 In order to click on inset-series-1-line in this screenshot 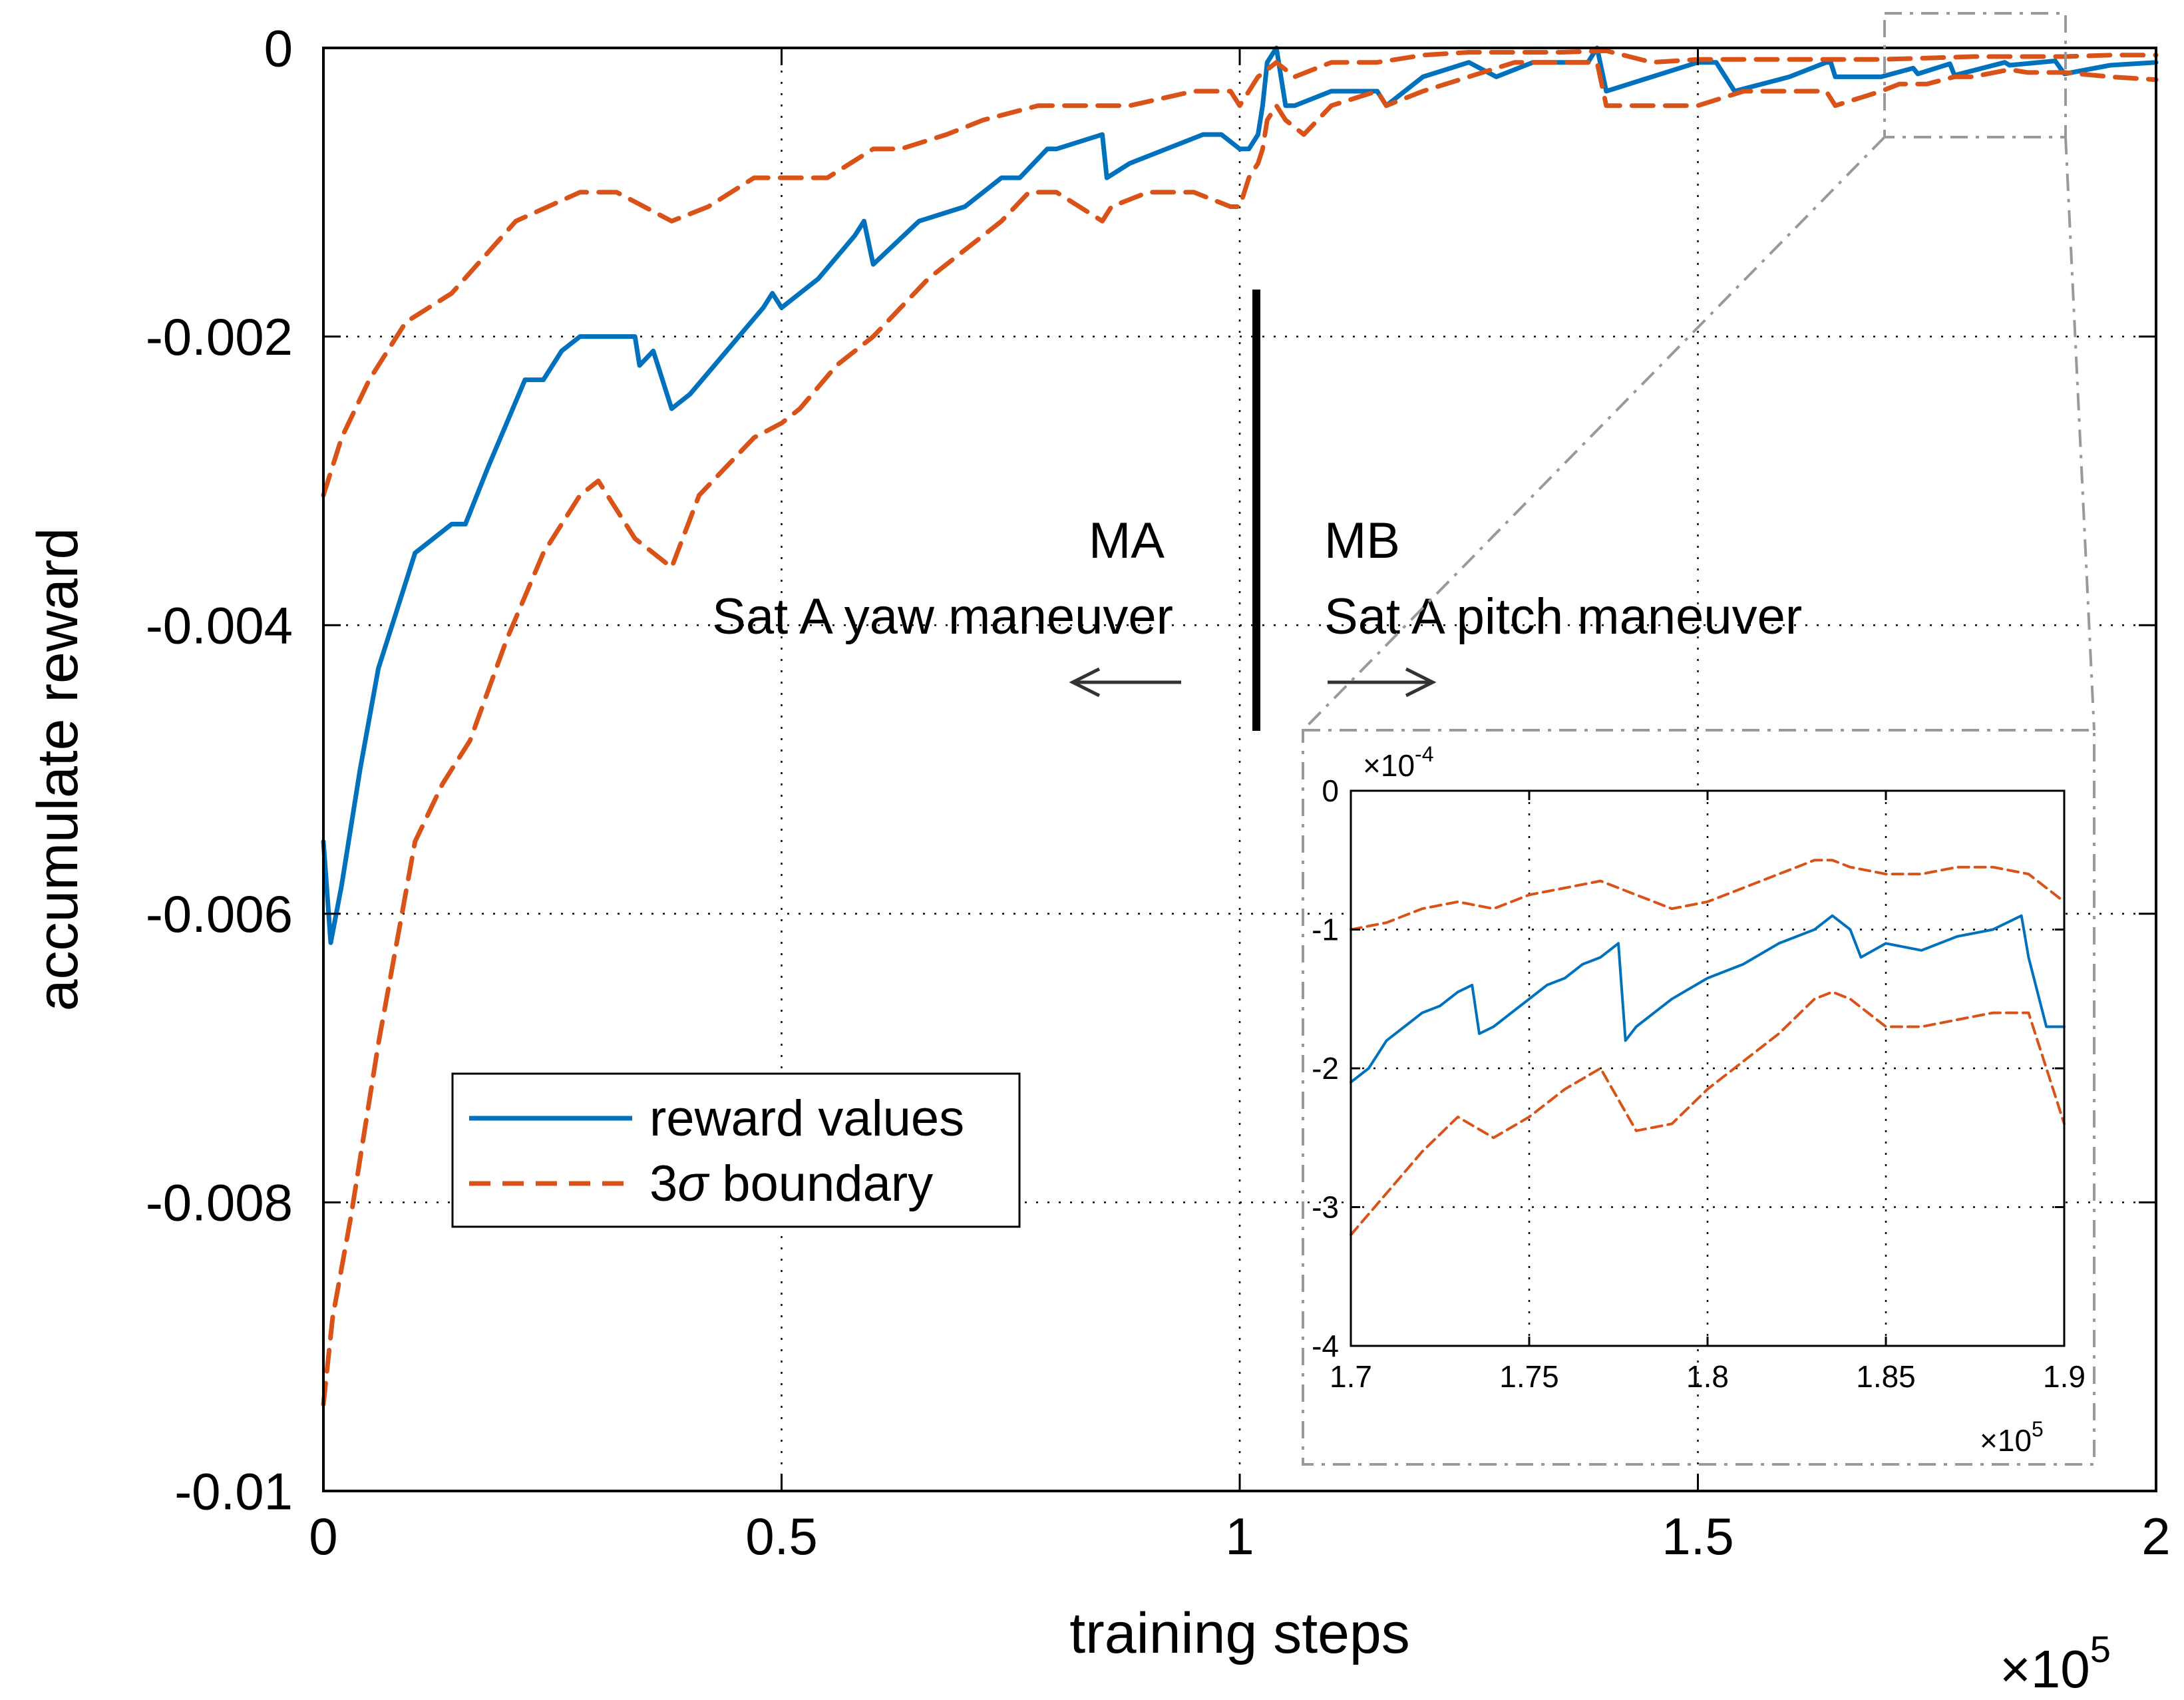, I will do `click(1708, 895)`.